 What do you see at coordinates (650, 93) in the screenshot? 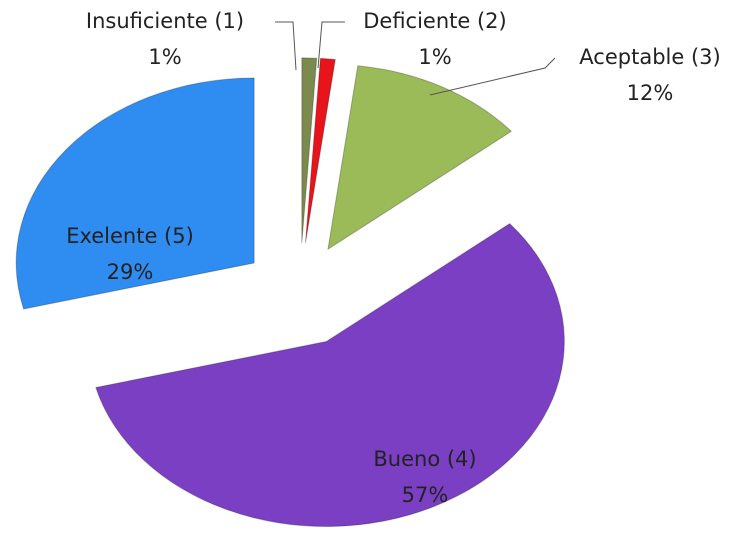
I see `value-label: 12%` at bounding box center [650, 93].